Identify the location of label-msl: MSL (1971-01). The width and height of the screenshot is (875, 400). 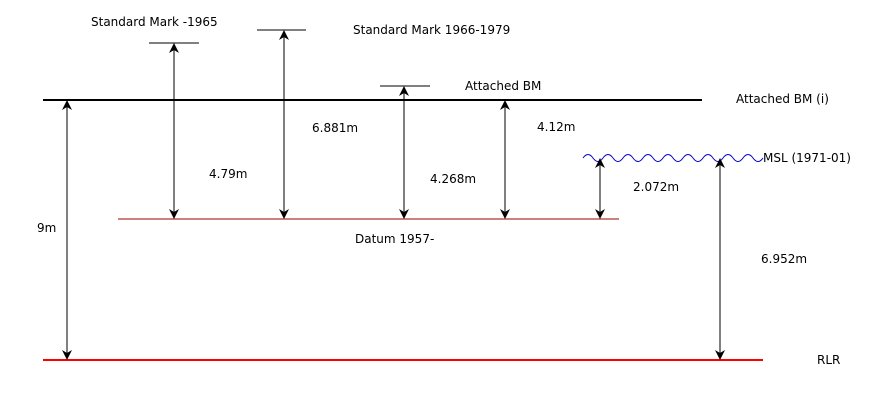
(807, 158).